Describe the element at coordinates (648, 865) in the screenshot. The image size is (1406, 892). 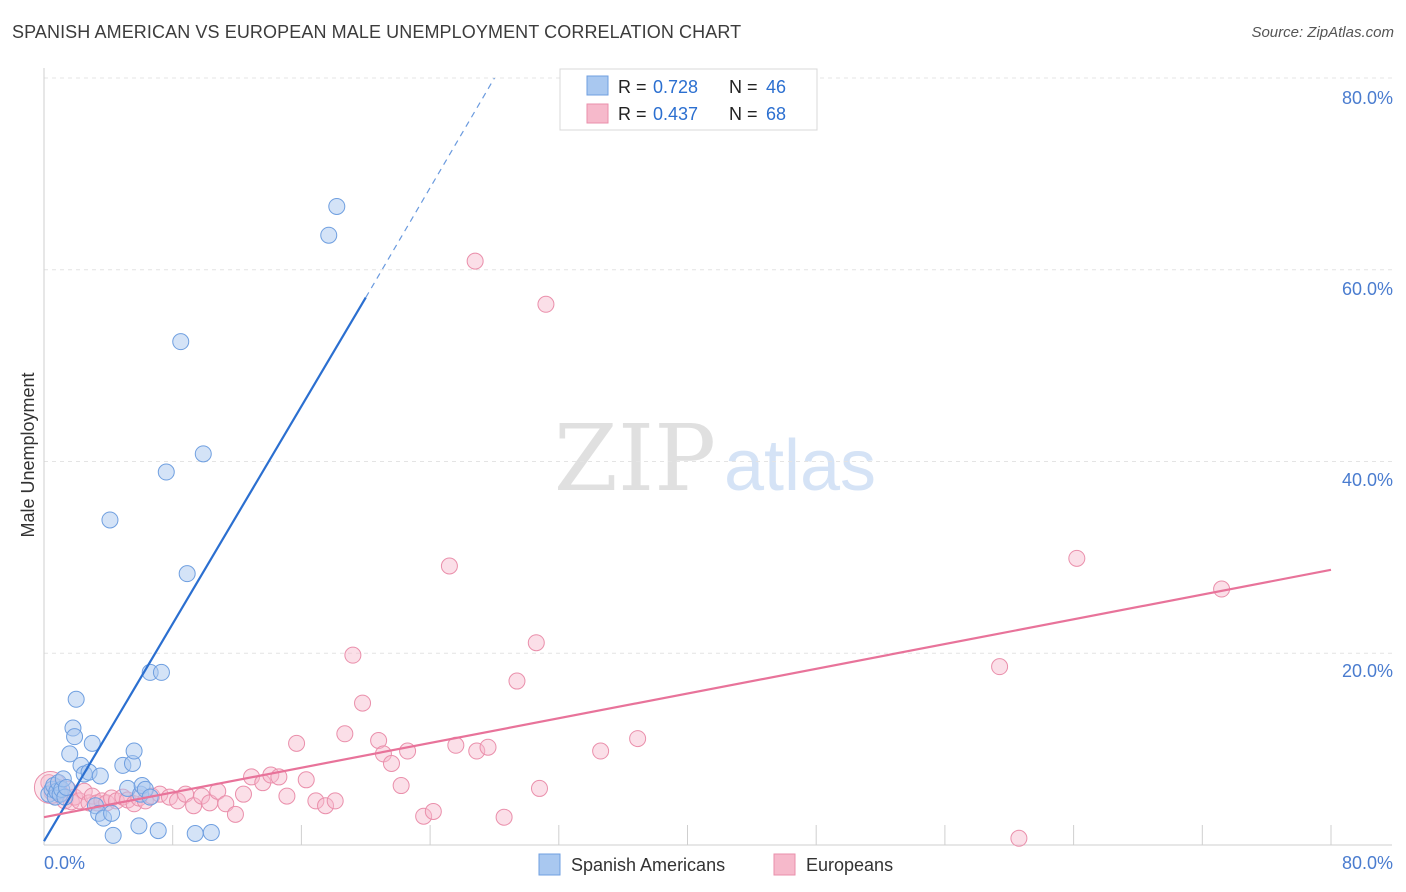
I see `bottom-legend-label-spanish-americans: Spanish Americans` at that location.